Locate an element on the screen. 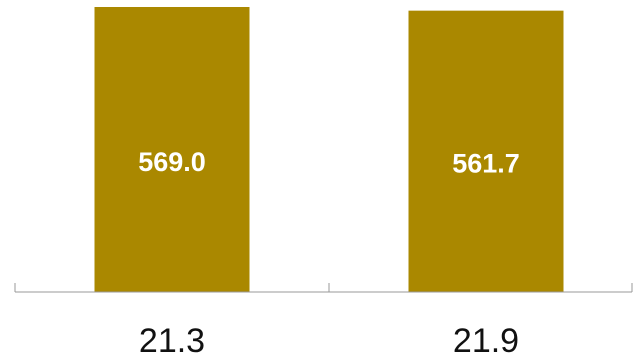  x-axis is located at coordinates (323, 288).